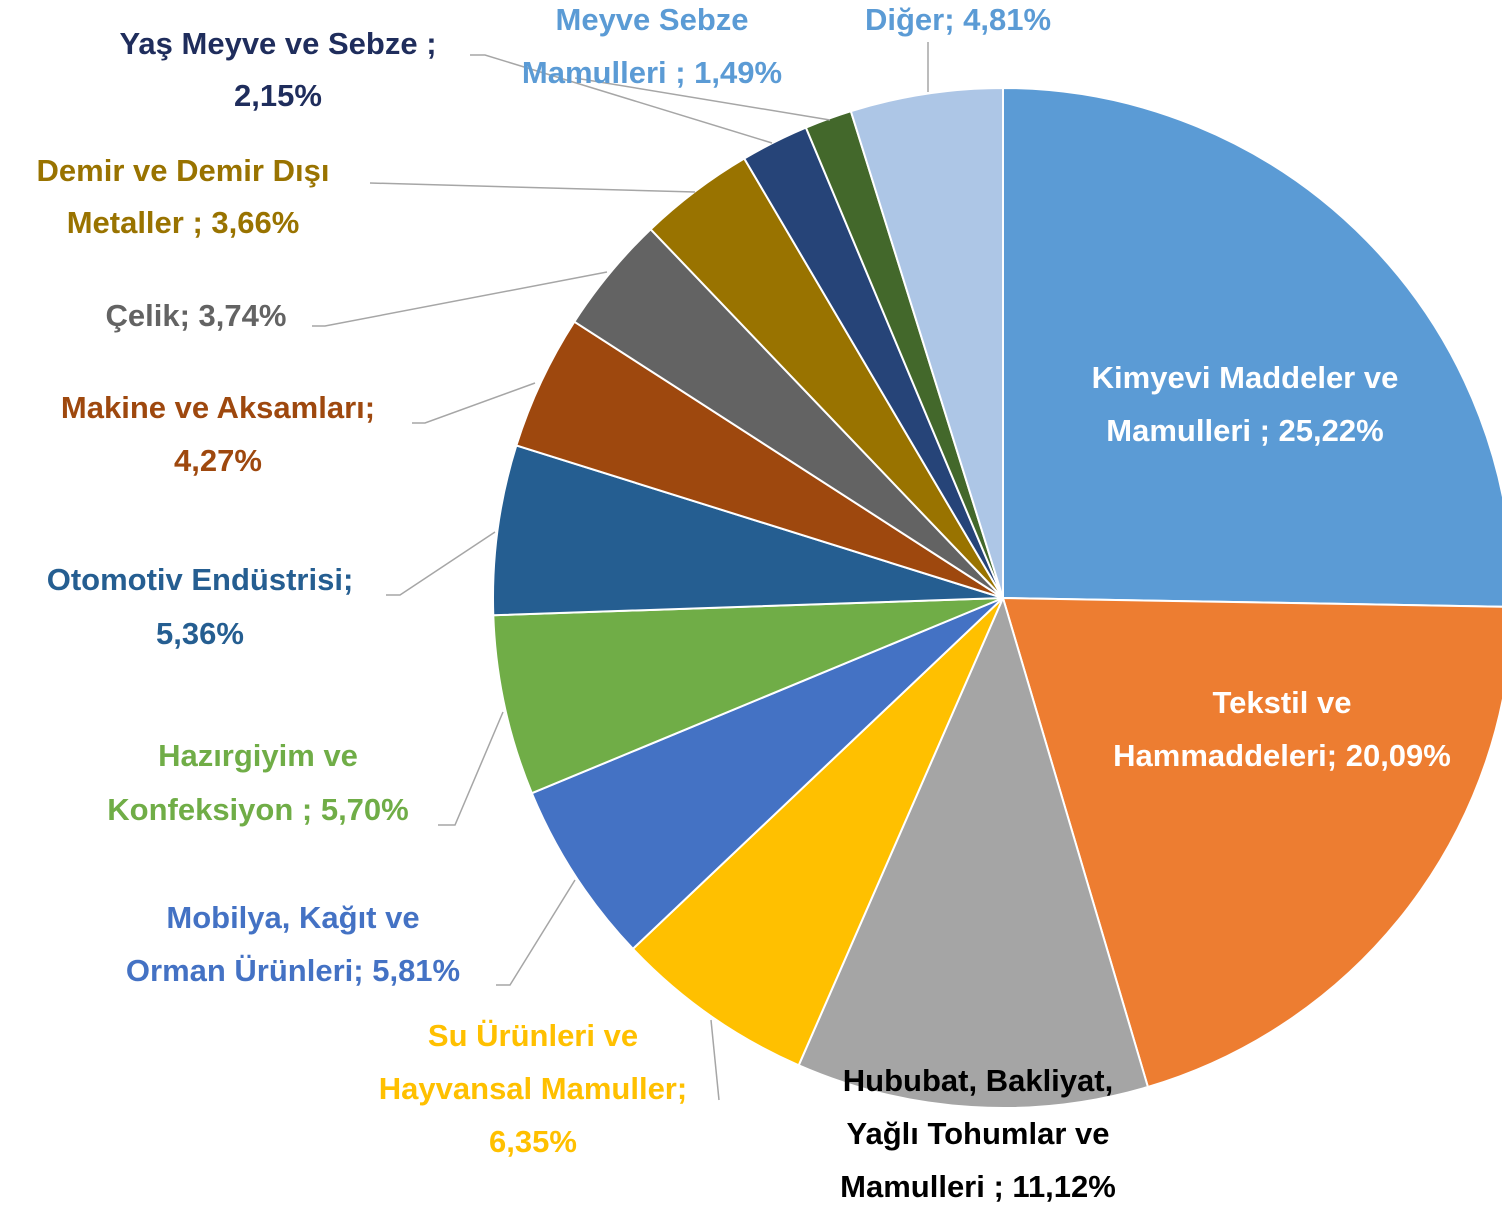 This screenshot has width=1502, height=1206. What do you see at coordinates (1245, 377) in the screenshot?
I see `data-label-line: Kimyevi Maddeler ve` at bounding box center [1245, 377].